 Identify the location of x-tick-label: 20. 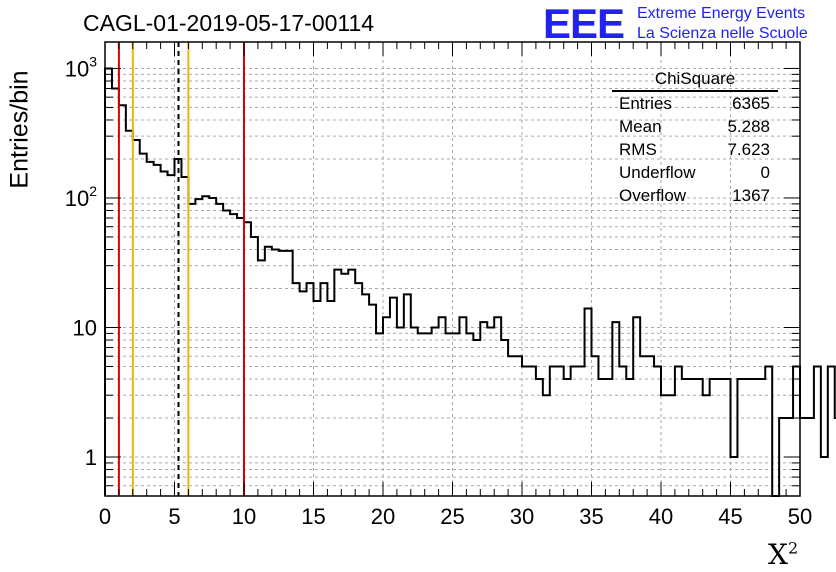
(383, 516).